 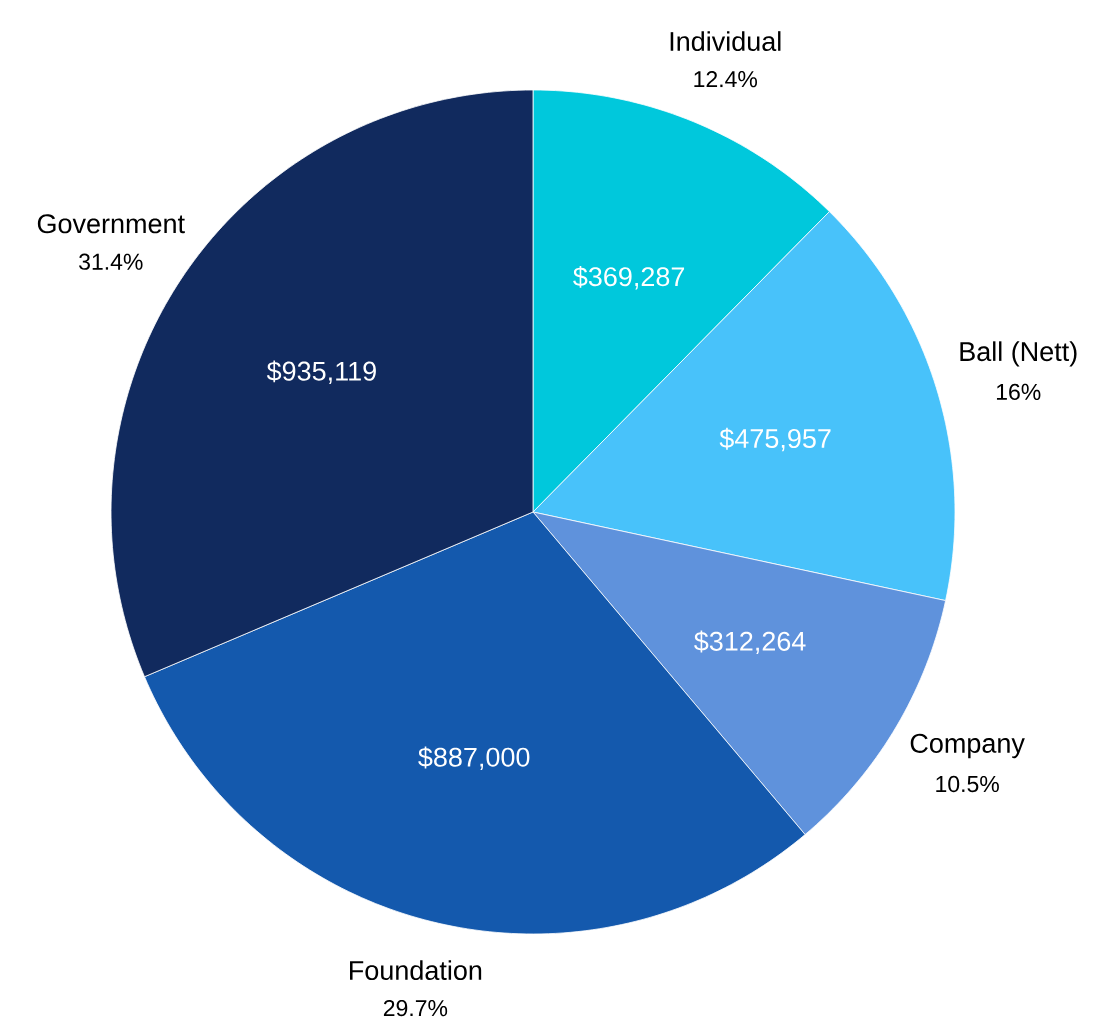 What do you see at coordinates (1018, 391) in the screenshot?
I see `text: 16%` at bounding box center [1018, 391].